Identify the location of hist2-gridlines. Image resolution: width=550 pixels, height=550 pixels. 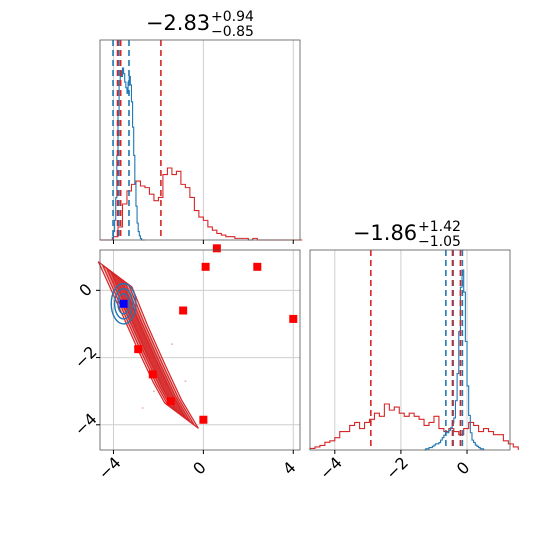
(401, 350).